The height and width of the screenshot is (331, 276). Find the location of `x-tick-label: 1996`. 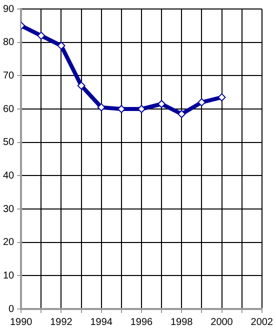

x-tick-label: 1996 is located at coordinates (142, 322).